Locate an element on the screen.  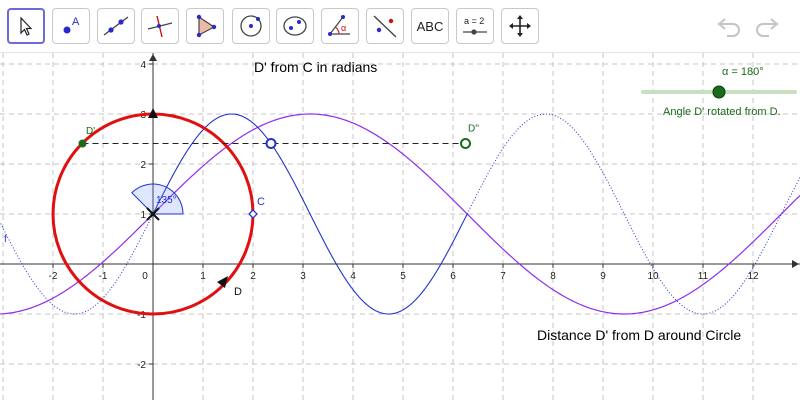
slider-caption: Angle D' rotated from D. is located at coordinates (722, 112).